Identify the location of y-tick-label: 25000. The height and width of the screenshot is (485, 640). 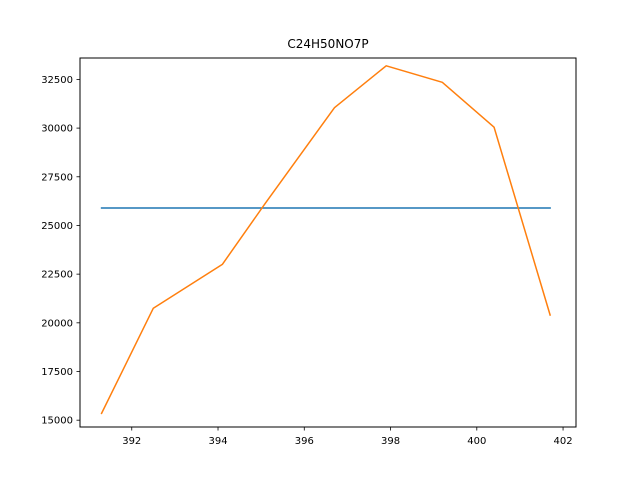
(57, 226).